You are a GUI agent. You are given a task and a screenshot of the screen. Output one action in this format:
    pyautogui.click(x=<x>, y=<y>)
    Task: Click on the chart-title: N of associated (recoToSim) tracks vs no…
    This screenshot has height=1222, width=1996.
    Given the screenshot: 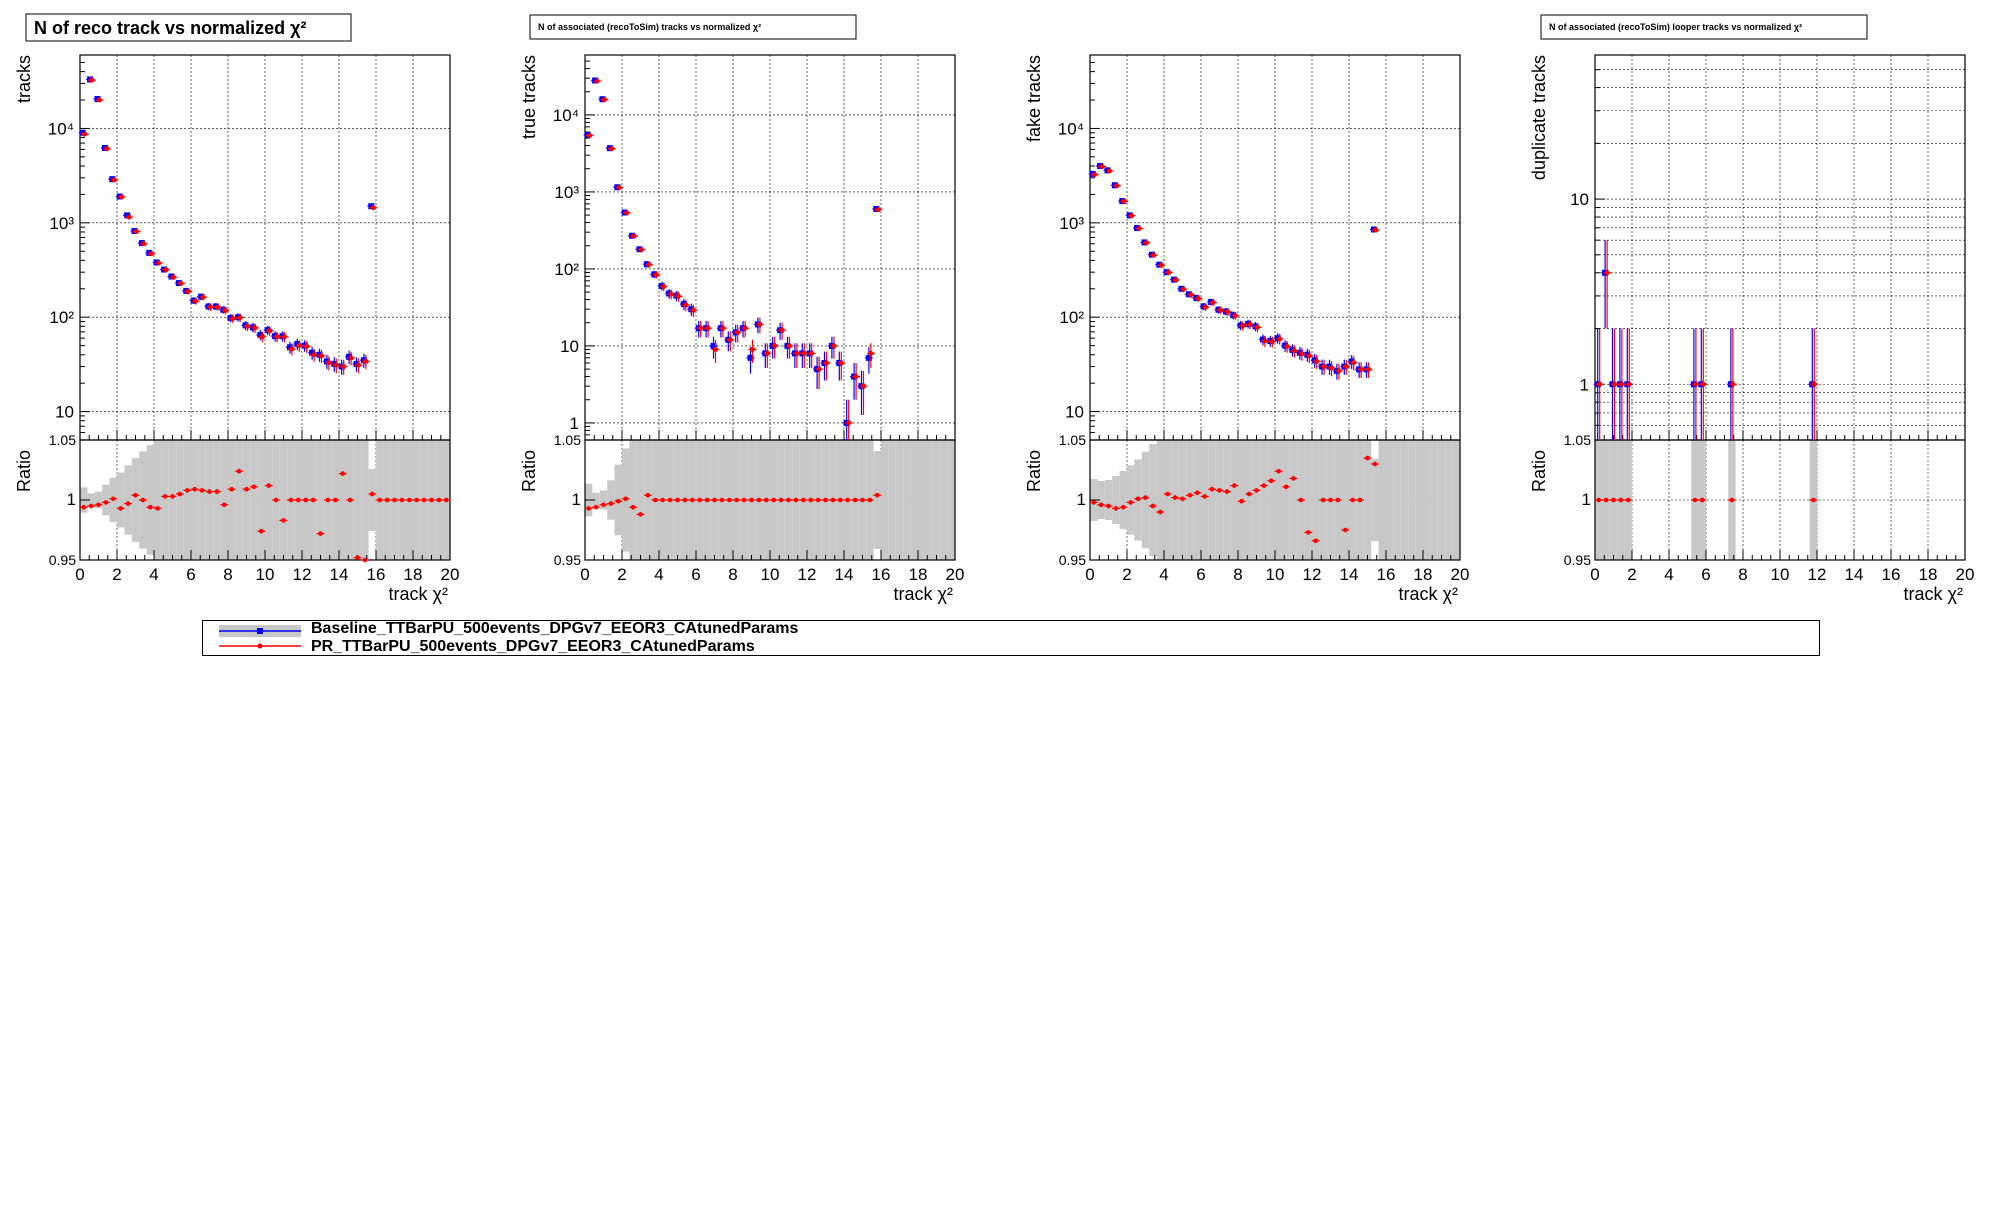 What is the action you would take?
    pyautogui.click(x=649, y=27)
    